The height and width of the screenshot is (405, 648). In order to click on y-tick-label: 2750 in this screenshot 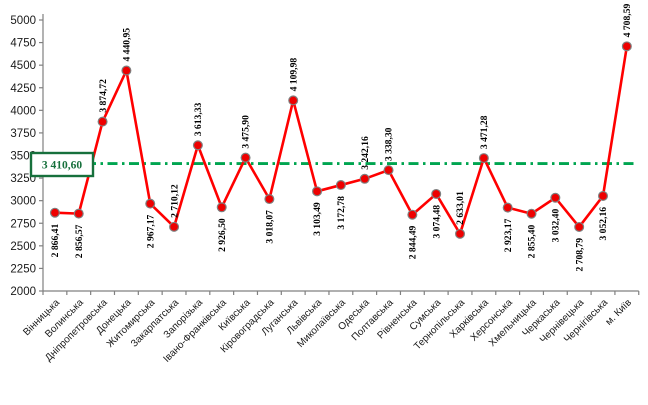, I will do `click(23, 224)`.